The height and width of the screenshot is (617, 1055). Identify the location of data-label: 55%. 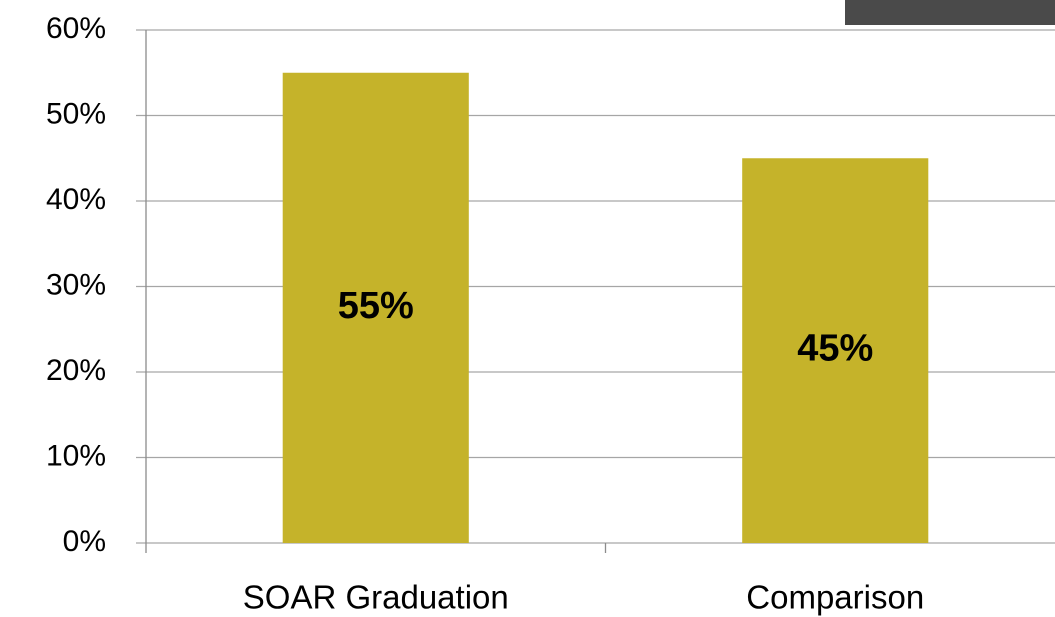
(376, 306).